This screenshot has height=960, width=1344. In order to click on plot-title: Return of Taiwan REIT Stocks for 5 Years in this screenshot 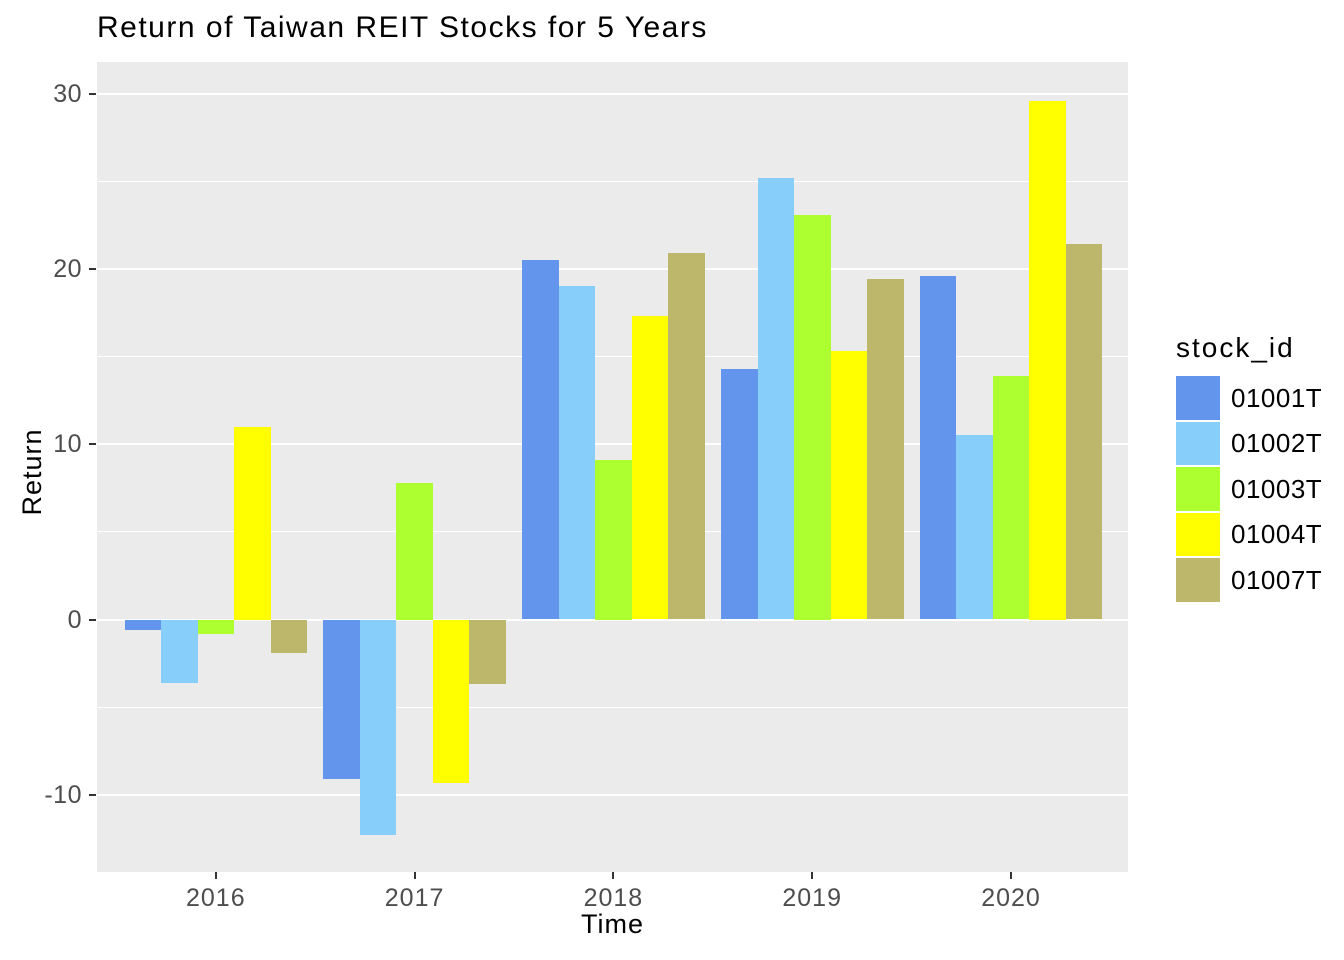, I will do `click(402, 27)`.